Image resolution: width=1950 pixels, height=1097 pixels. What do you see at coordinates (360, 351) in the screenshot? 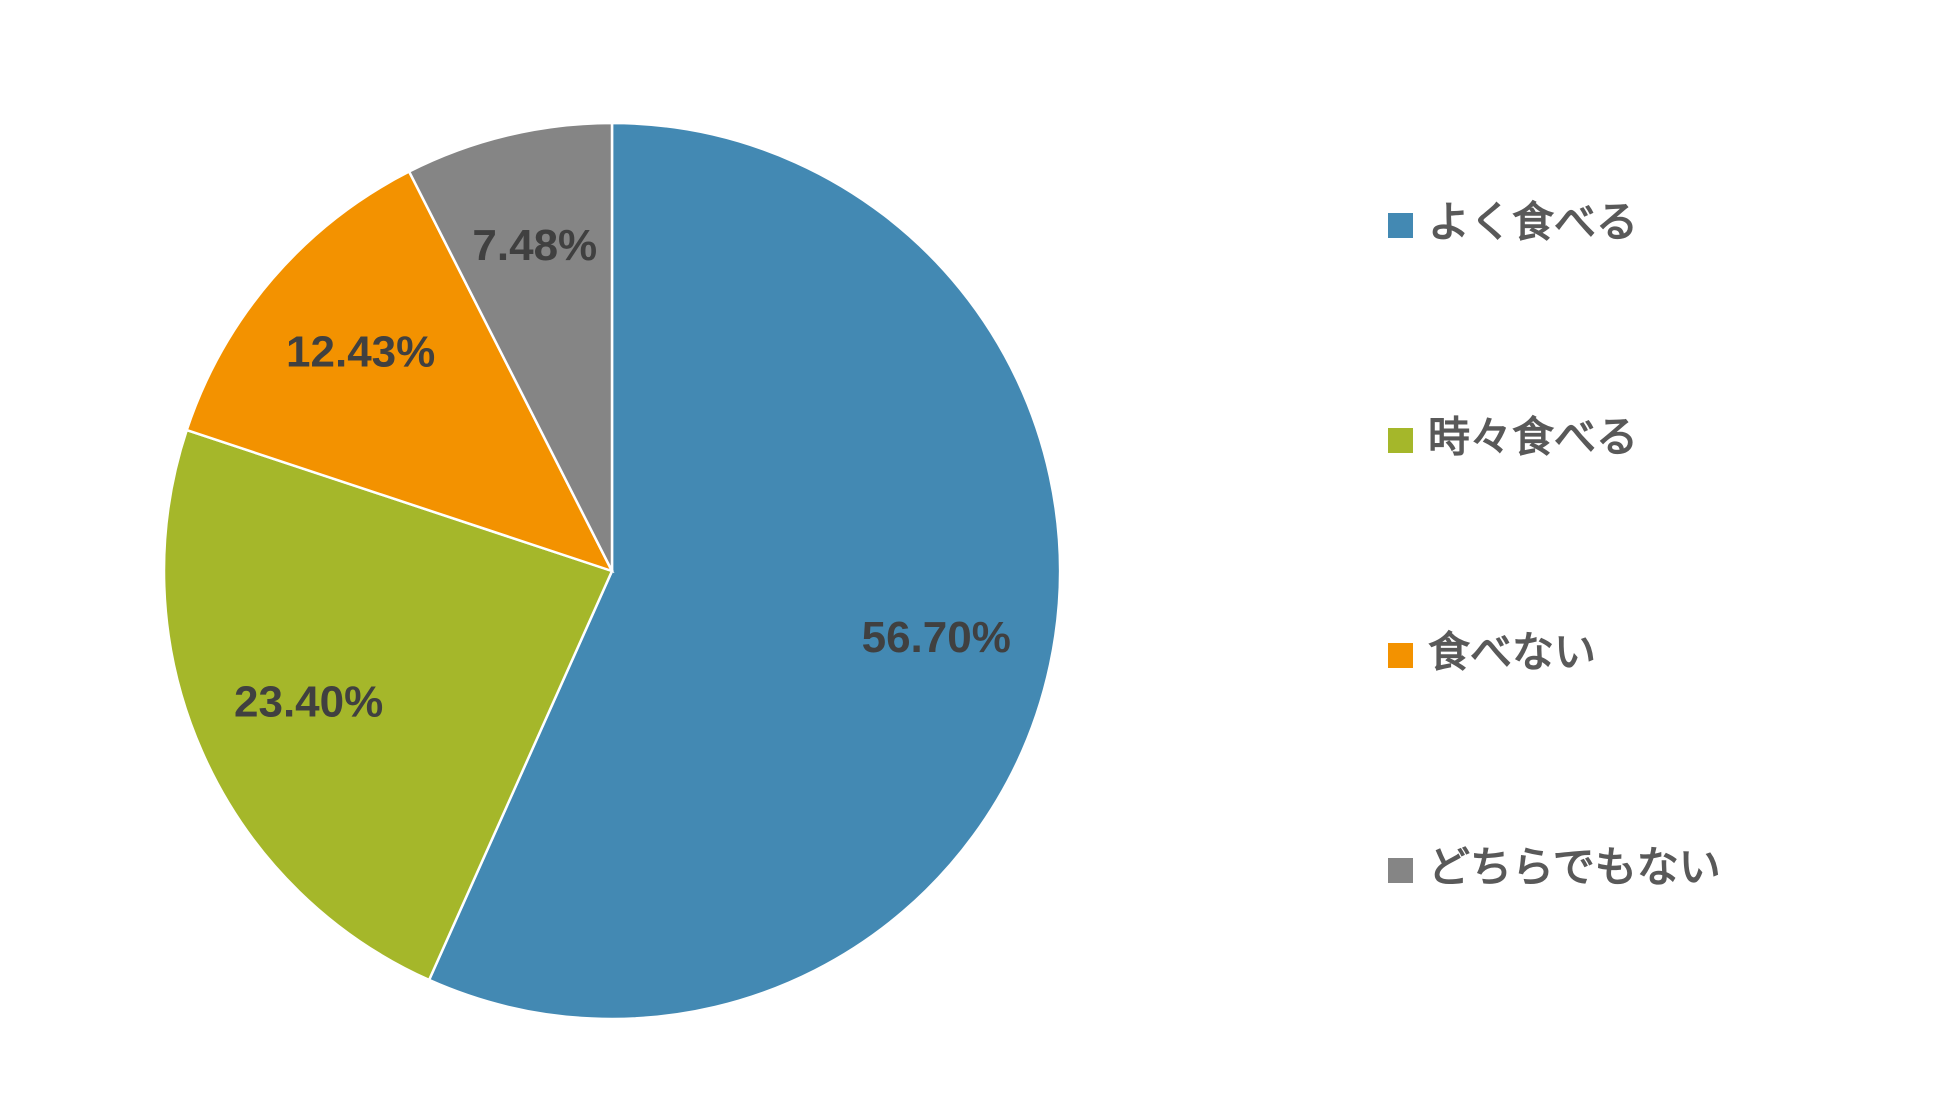
I see `data-label: 12.43%` at bounding box center [360, 351].